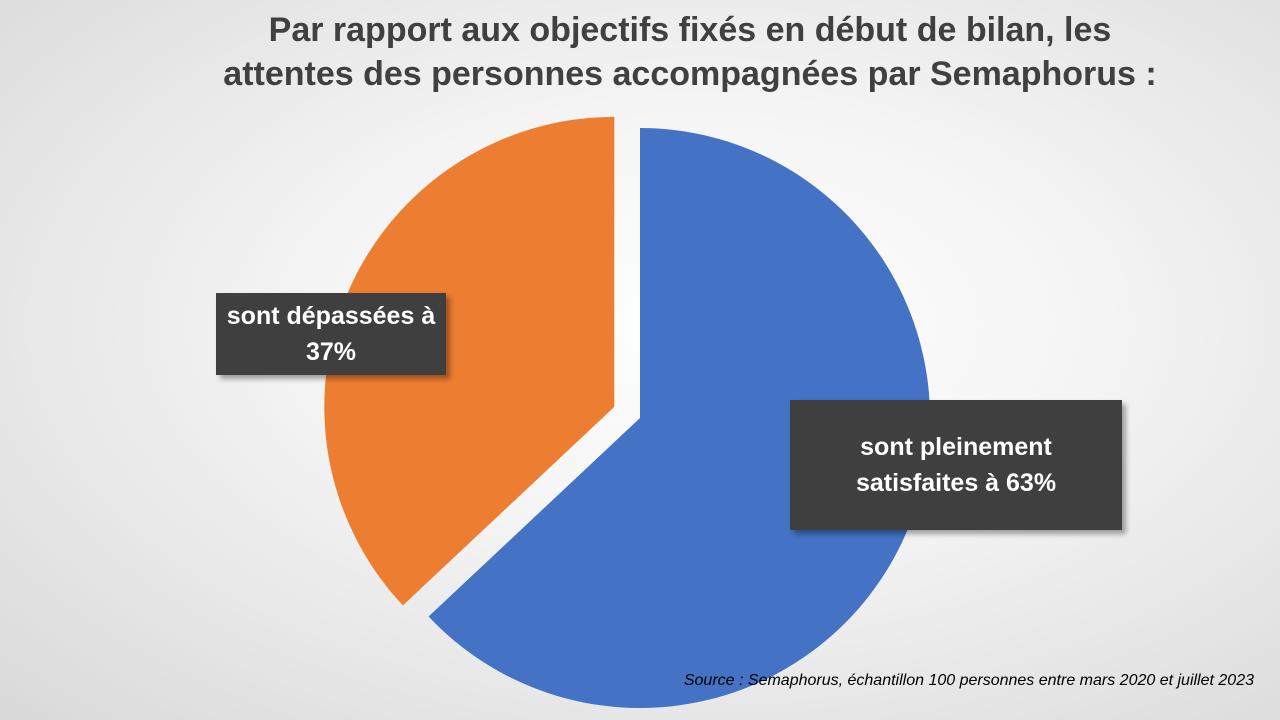  What do you see at coordinates (331, 334) in the screenshot?
I see `data-label-exceeded: sont dépassées à 37%` at bounding box center [331, 334].